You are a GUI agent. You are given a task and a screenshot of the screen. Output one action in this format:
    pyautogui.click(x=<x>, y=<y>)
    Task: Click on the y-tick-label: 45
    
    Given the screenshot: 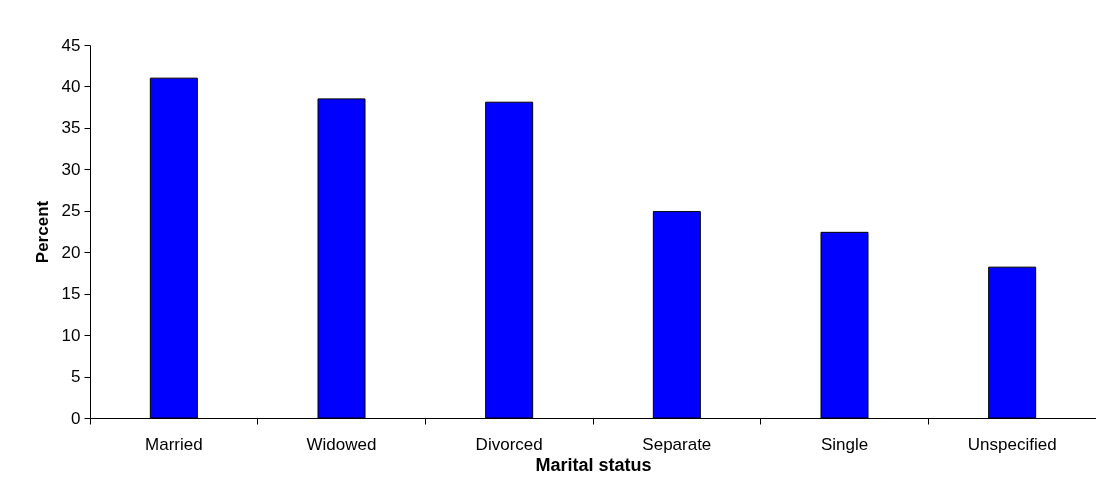 What is the action you would take?
    pyautogui.click(x=71, y=45)
    